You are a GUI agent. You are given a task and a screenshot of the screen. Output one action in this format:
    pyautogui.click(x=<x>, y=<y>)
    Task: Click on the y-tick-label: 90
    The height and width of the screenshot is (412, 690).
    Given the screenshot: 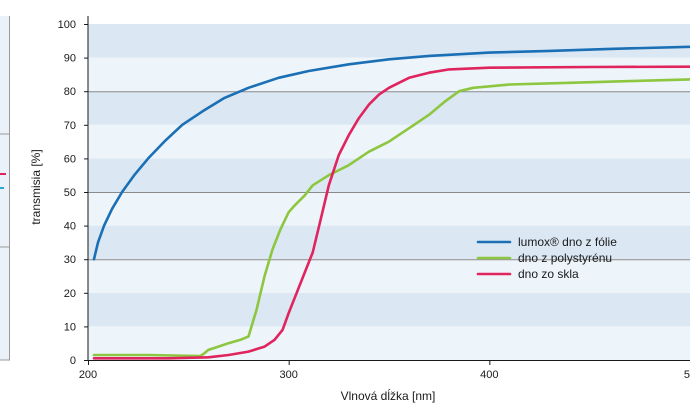 What is the action you would take?
    pyautogui.click(x=70, y=59)
    